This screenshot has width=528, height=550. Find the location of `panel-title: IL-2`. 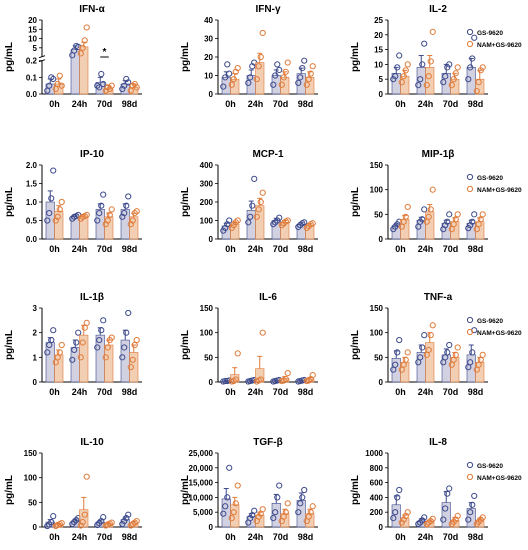

panel-title: IL-2 is located at coordinates (438, 9).